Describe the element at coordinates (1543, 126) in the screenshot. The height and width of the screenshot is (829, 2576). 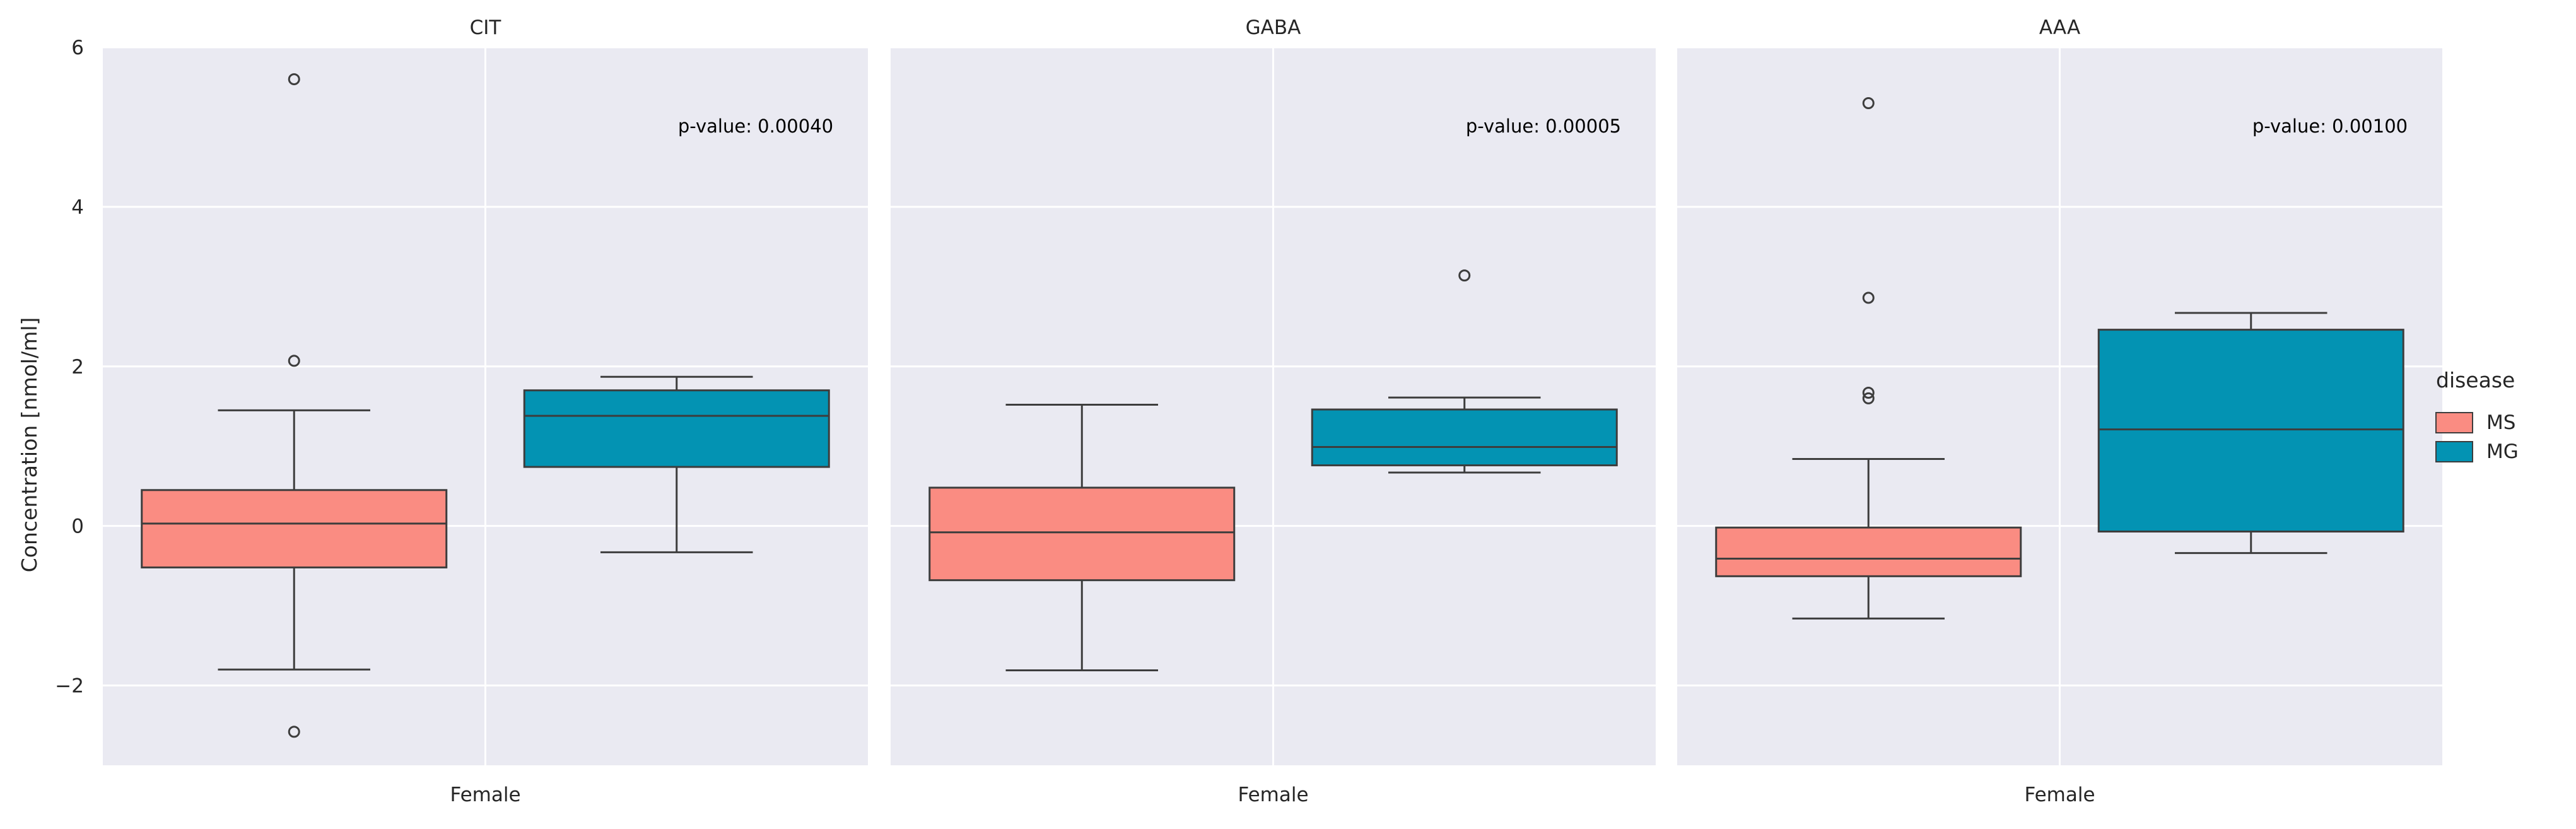
I see `p-value-annotation: p-value: 0.00005` at that location.